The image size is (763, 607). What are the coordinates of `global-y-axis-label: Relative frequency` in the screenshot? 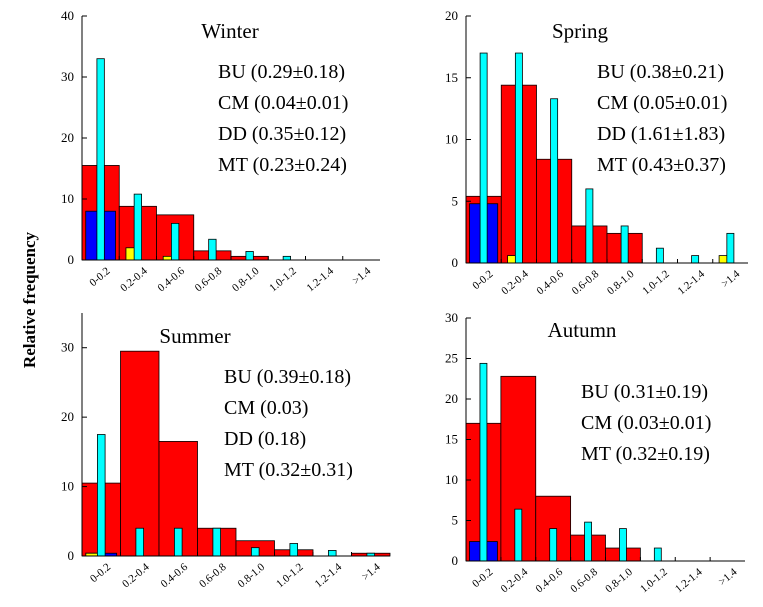 It's located at (29, 299).